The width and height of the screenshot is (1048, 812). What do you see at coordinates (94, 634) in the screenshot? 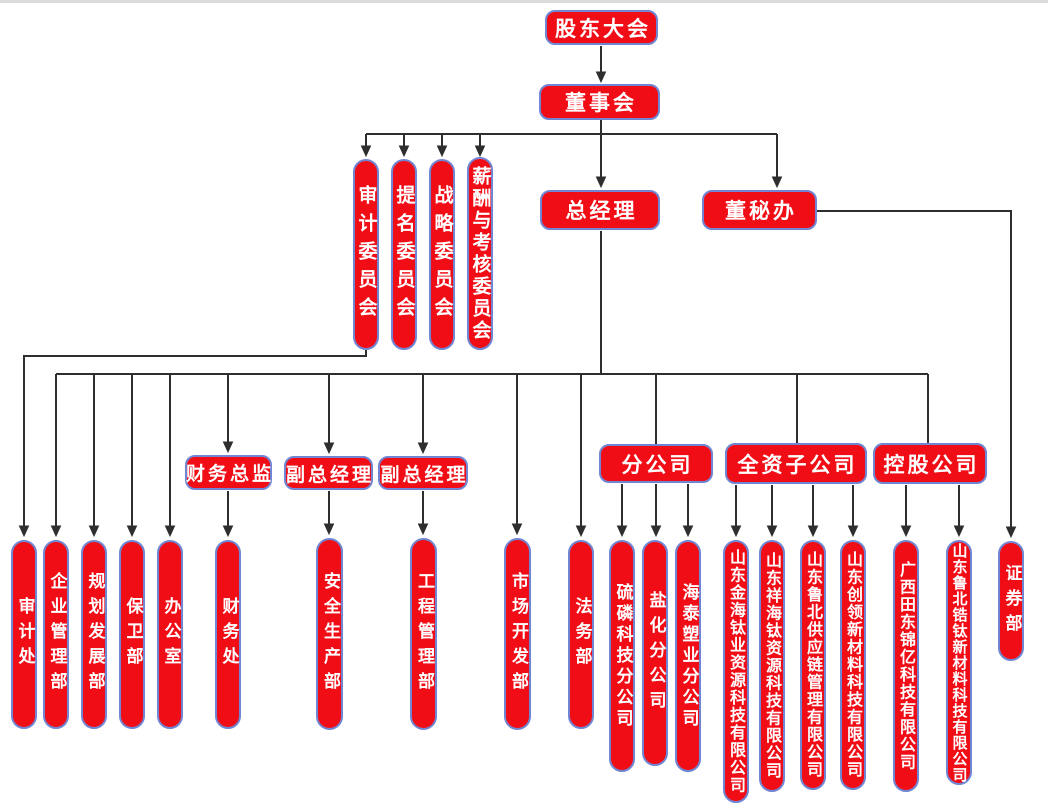
I see `node-planning-development-dept: 规划发展部` at bounding box center [94, 634].